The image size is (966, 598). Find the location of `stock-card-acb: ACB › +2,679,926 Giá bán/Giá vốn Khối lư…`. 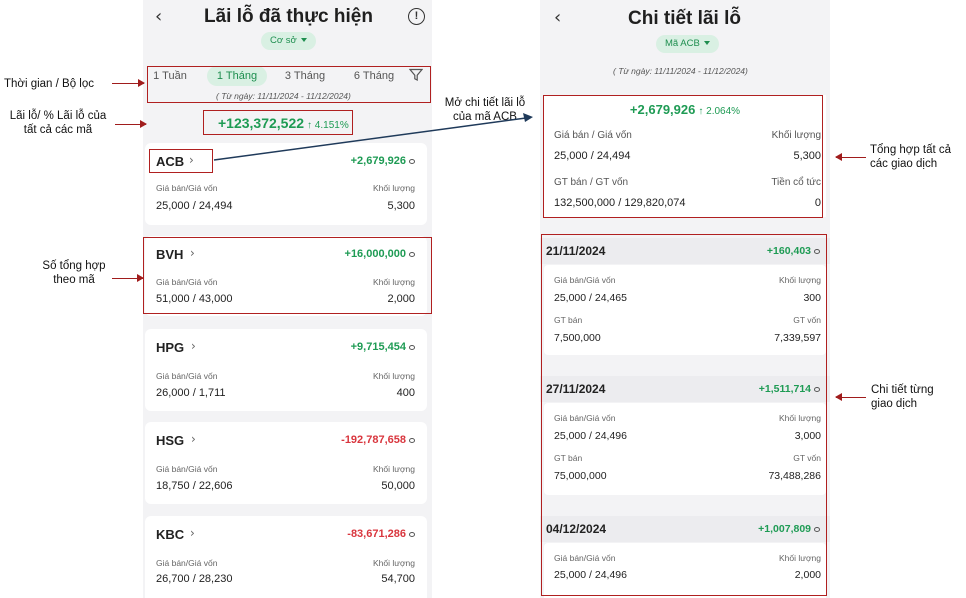

stock-card-acb: ACB › +2,679,926 Giá bán/Giá vốn Khối lư… is located at coordinates (286, 184).